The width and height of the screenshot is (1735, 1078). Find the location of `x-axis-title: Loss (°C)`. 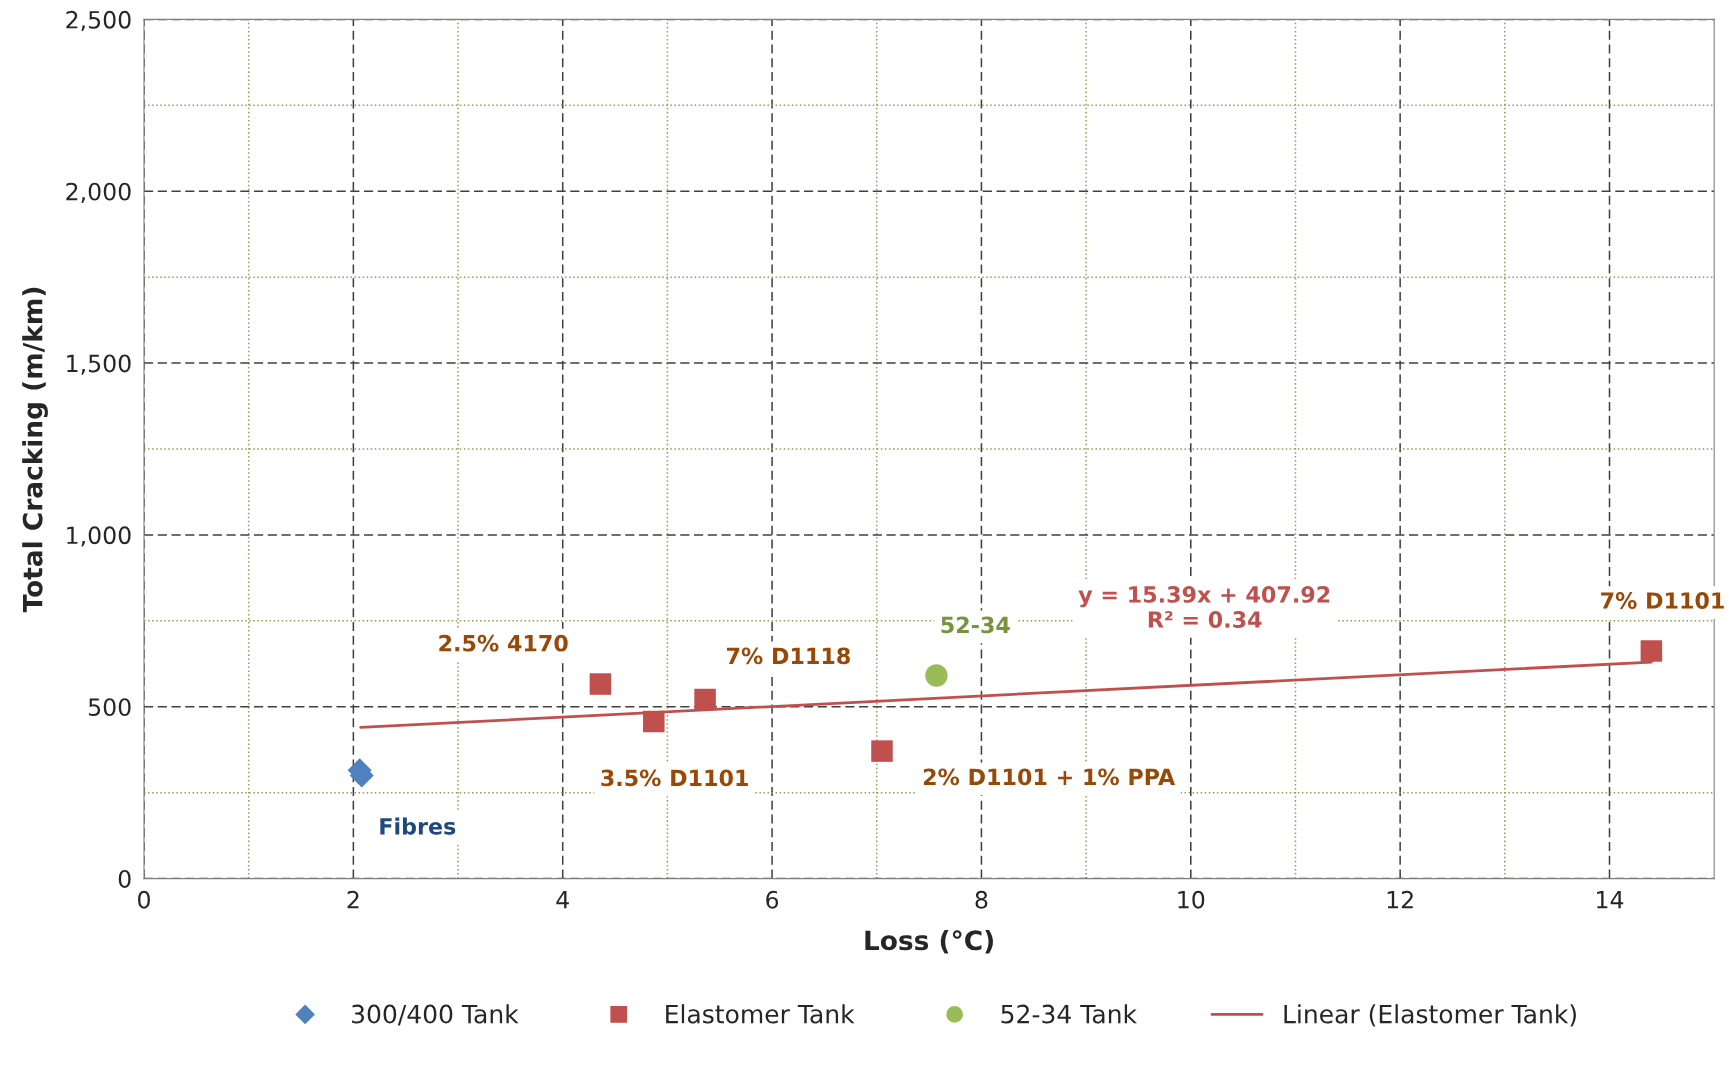

x-axis-title: Loss (°C) is located at coordinates (929, 941).